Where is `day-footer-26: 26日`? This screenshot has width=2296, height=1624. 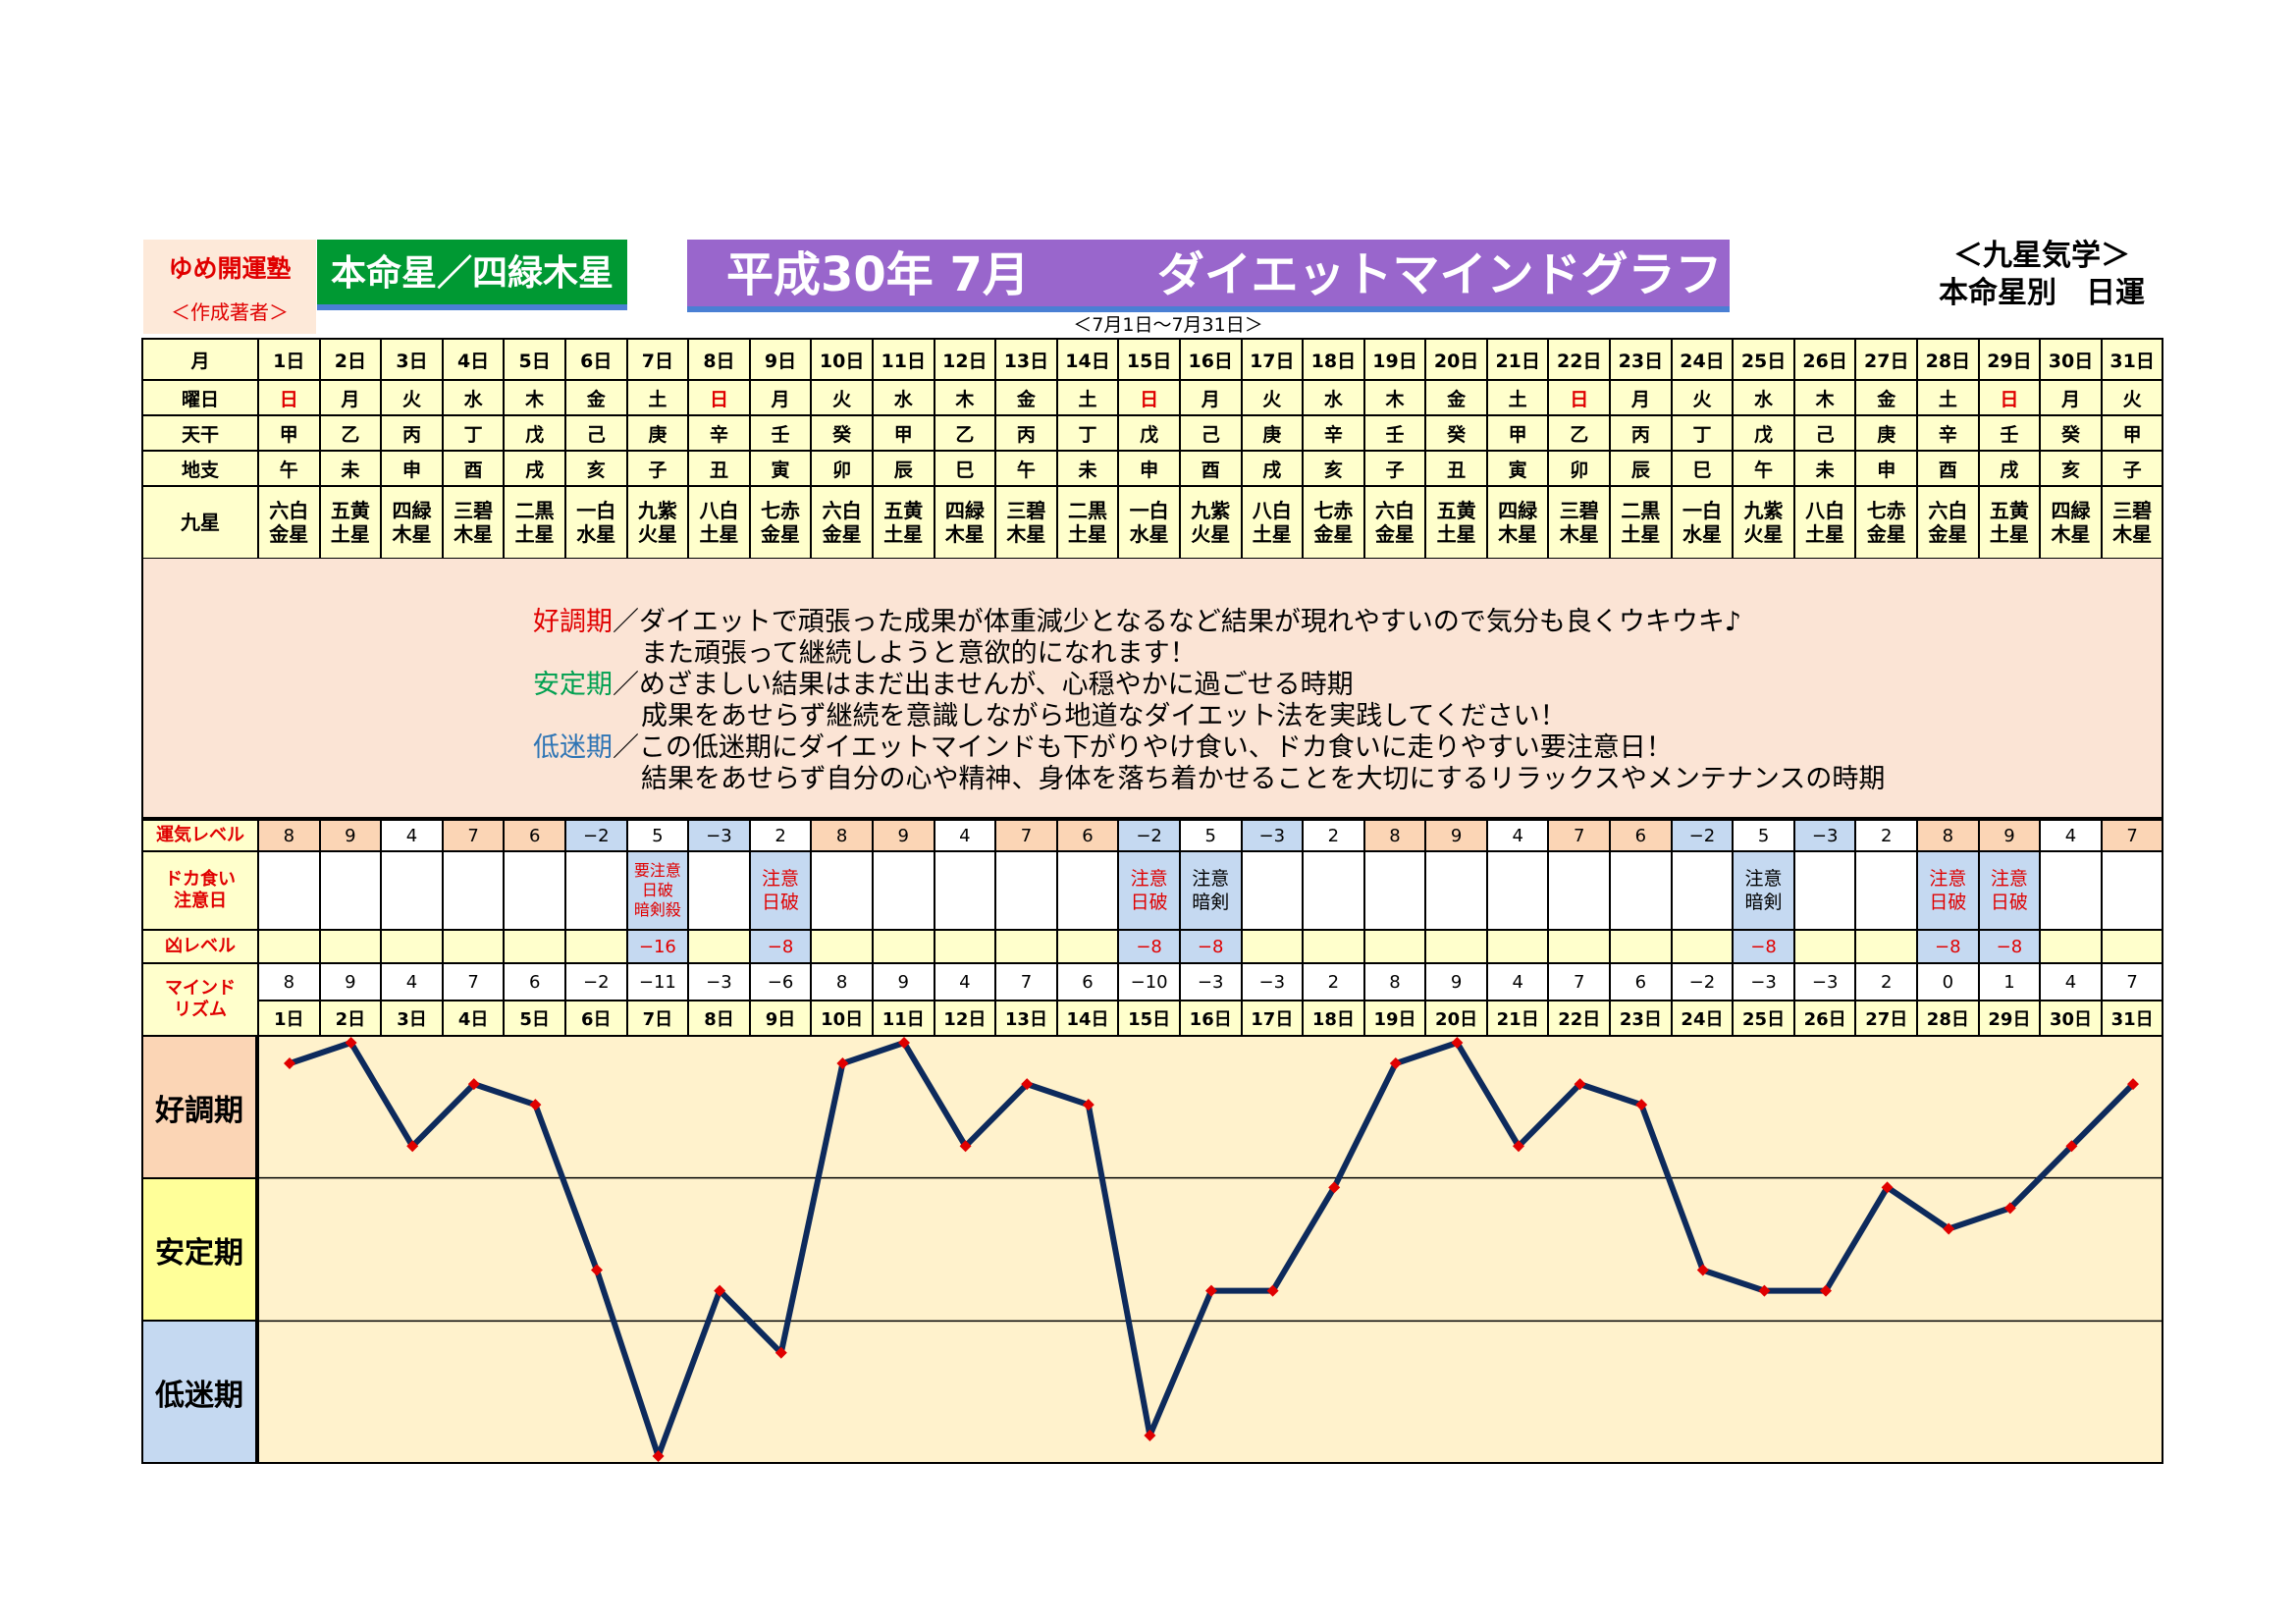 day-footer-26: 26日 is located at coordinates (1825, 1018).